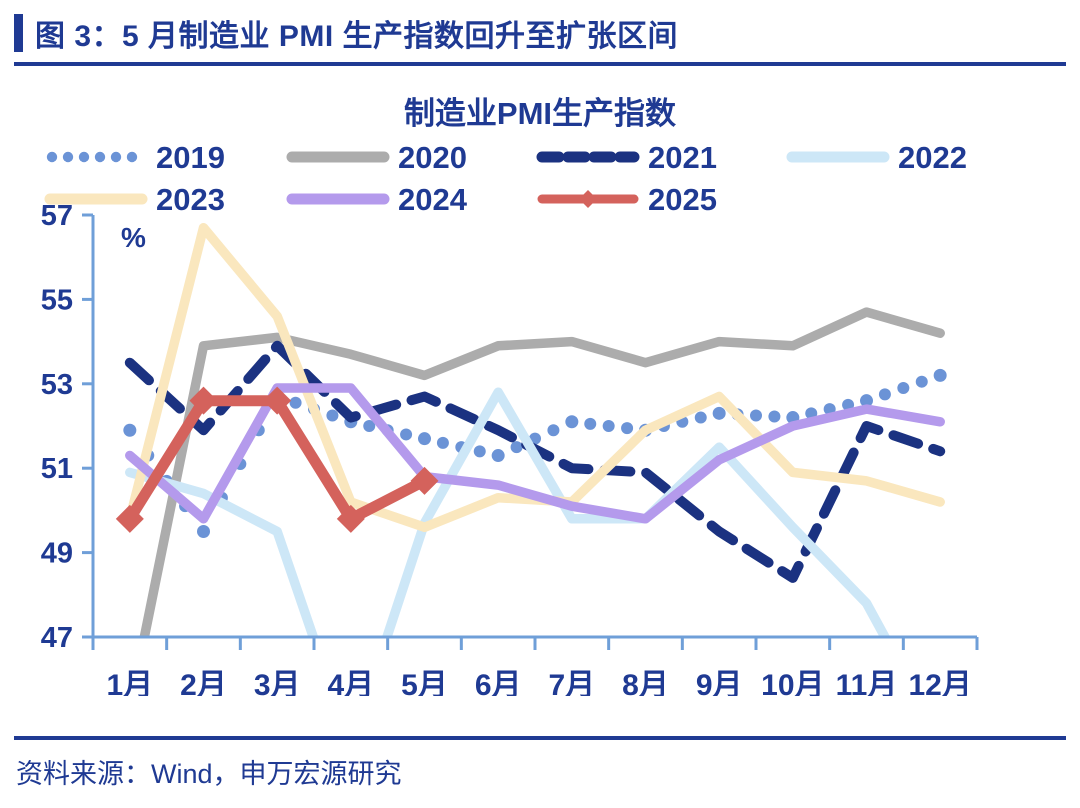  I want to click on legend-item-2020: 2020, so click(411, 157).